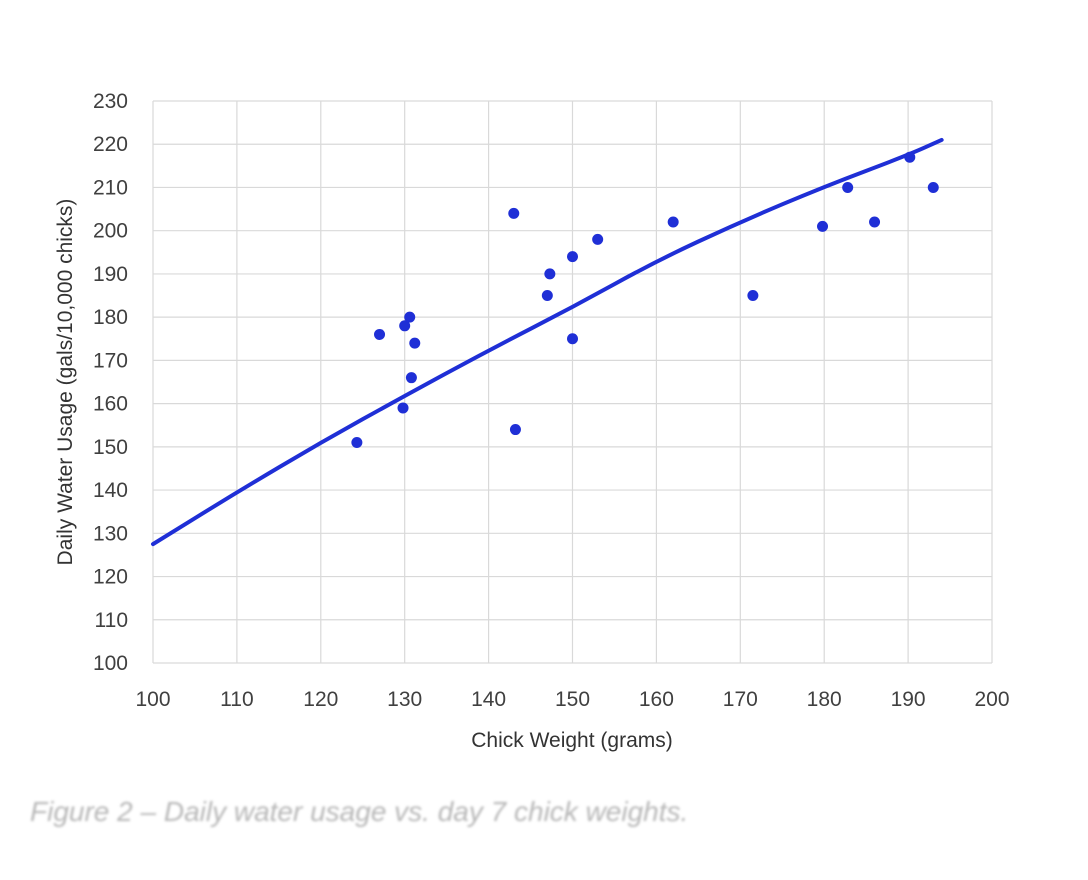 Image resolution: width=1088 pixels, height=880 pixels. What do you see at coordinates (824, 699) in the screenshot?
I see `x-tick-label: 180` at bounding box center [824, 699].